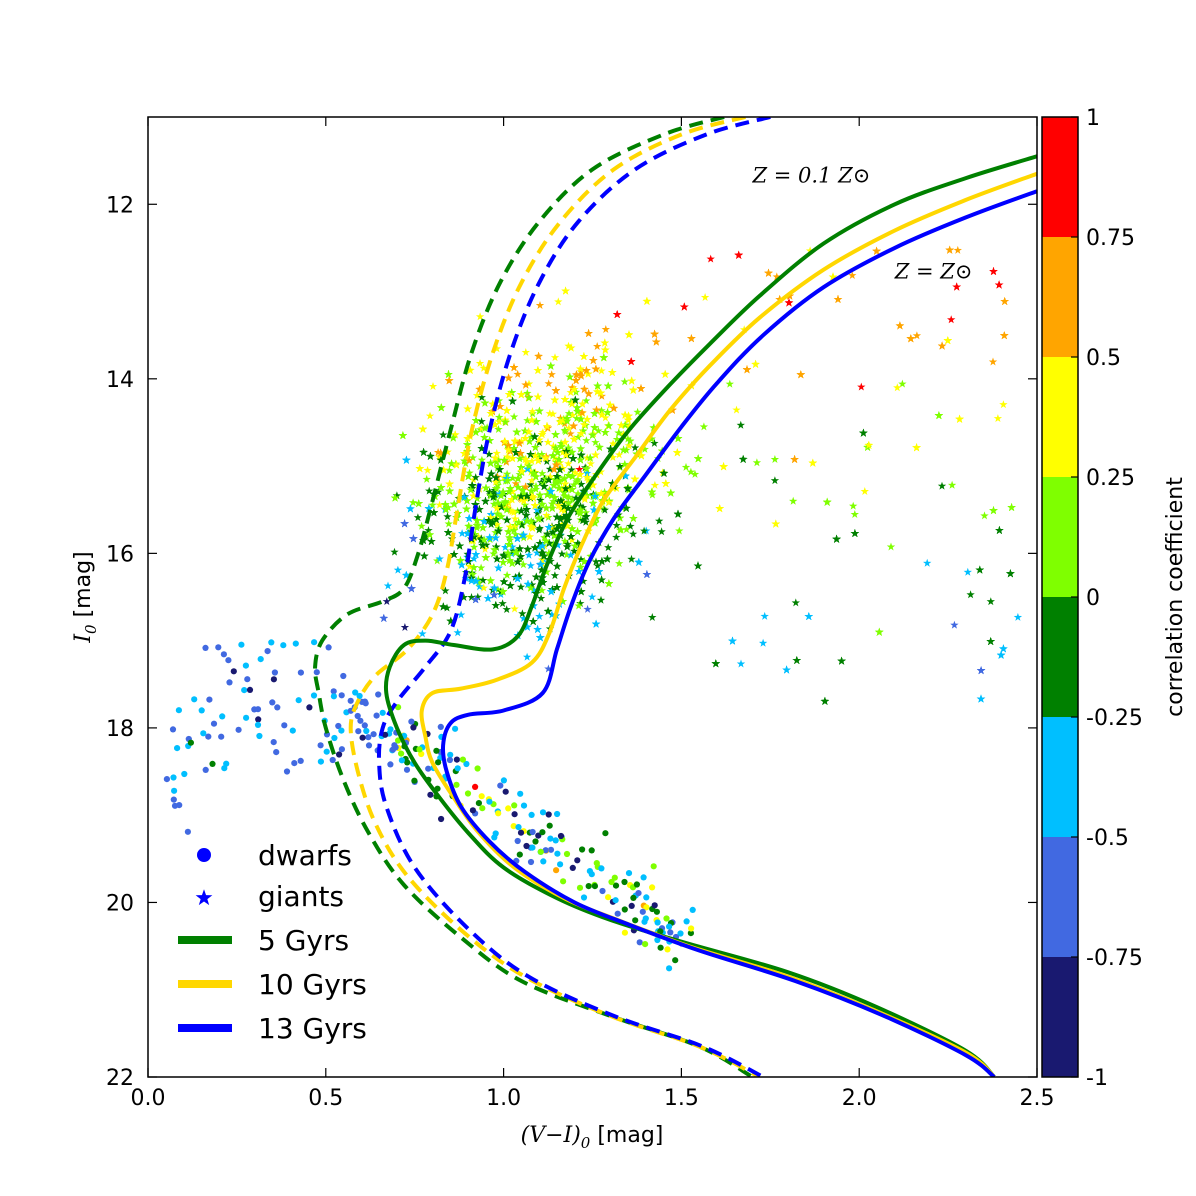  Describe the element at coordinates (148, 1098) in the screenshot. I see `x-tick-label: 0.0` at that location.